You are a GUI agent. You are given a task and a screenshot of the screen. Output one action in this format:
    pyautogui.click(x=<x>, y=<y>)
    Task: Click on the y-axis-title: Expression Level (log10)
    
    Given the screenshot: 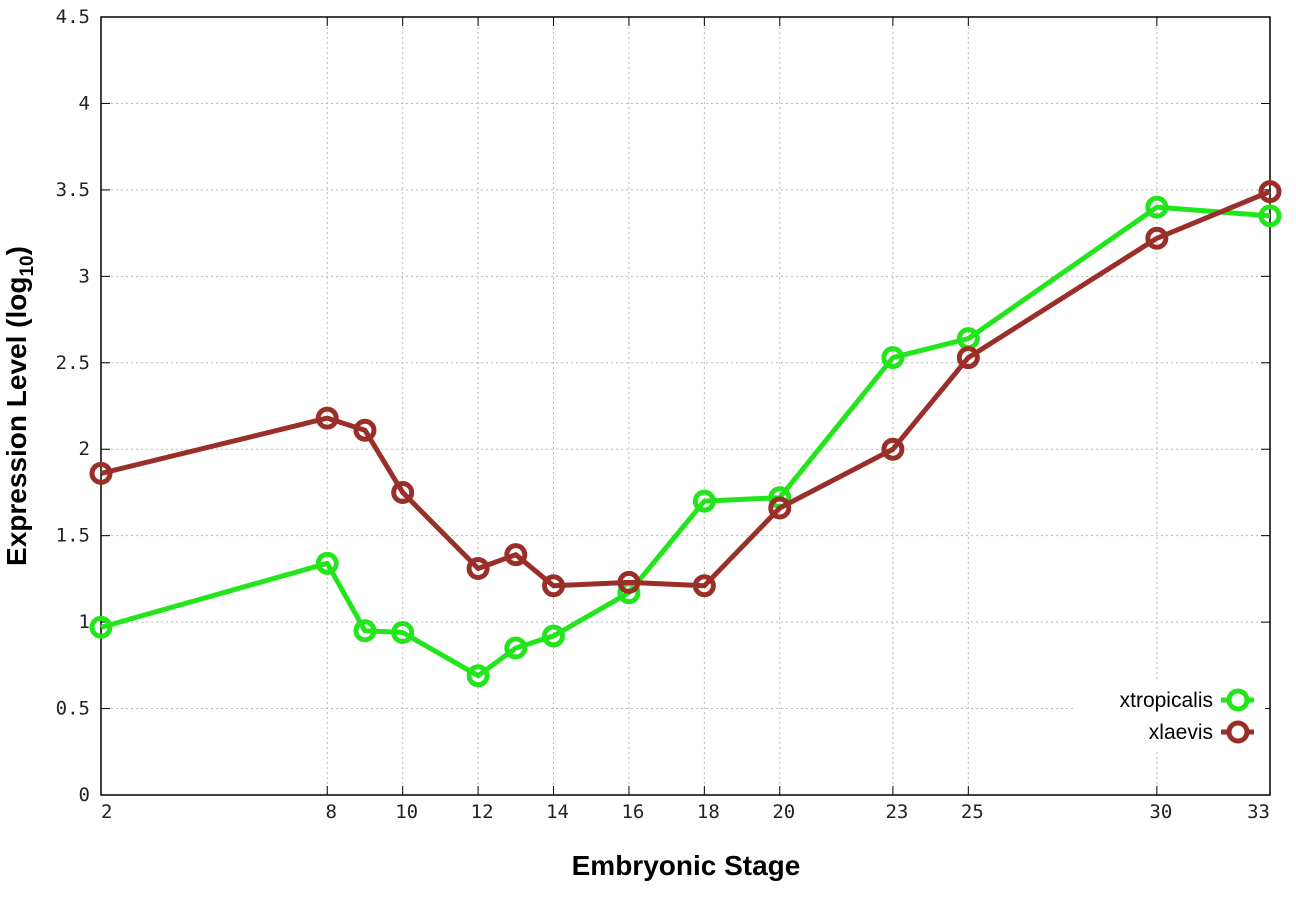 What is the action you would take?
    pyautogui.click(x=19, y=406)
    